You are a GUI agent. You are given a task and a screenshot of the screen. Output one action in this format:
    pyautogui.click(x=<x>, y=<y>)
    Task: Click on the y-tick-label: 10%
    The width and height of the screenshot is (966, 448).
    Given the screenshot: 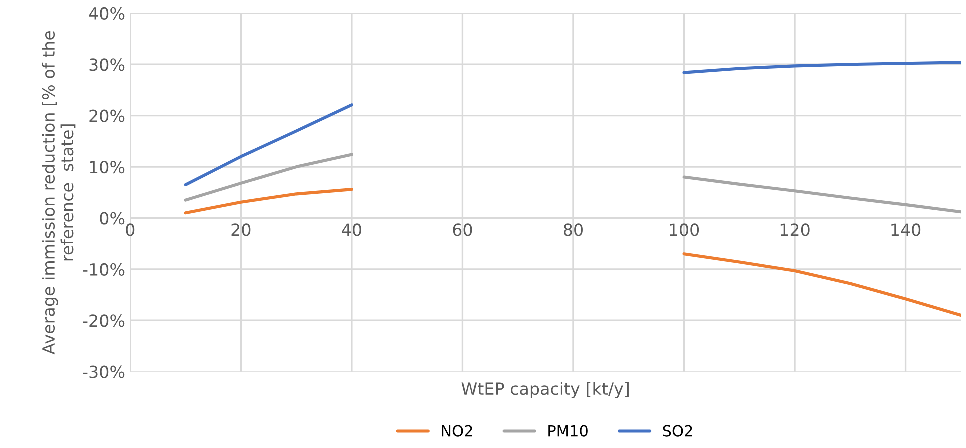 What is the action you would take?
    pyautogui.click(x=107, y=167)
    